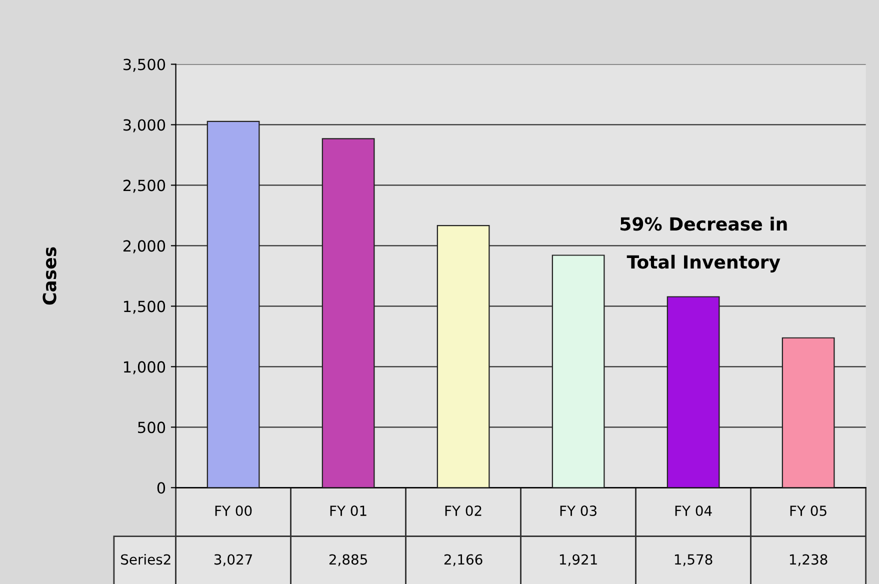 This screenshot has height=584, width=879. Describe the element at coordinates (348, 560) in the screenshot. I see `data-label: 2,885` at that location.